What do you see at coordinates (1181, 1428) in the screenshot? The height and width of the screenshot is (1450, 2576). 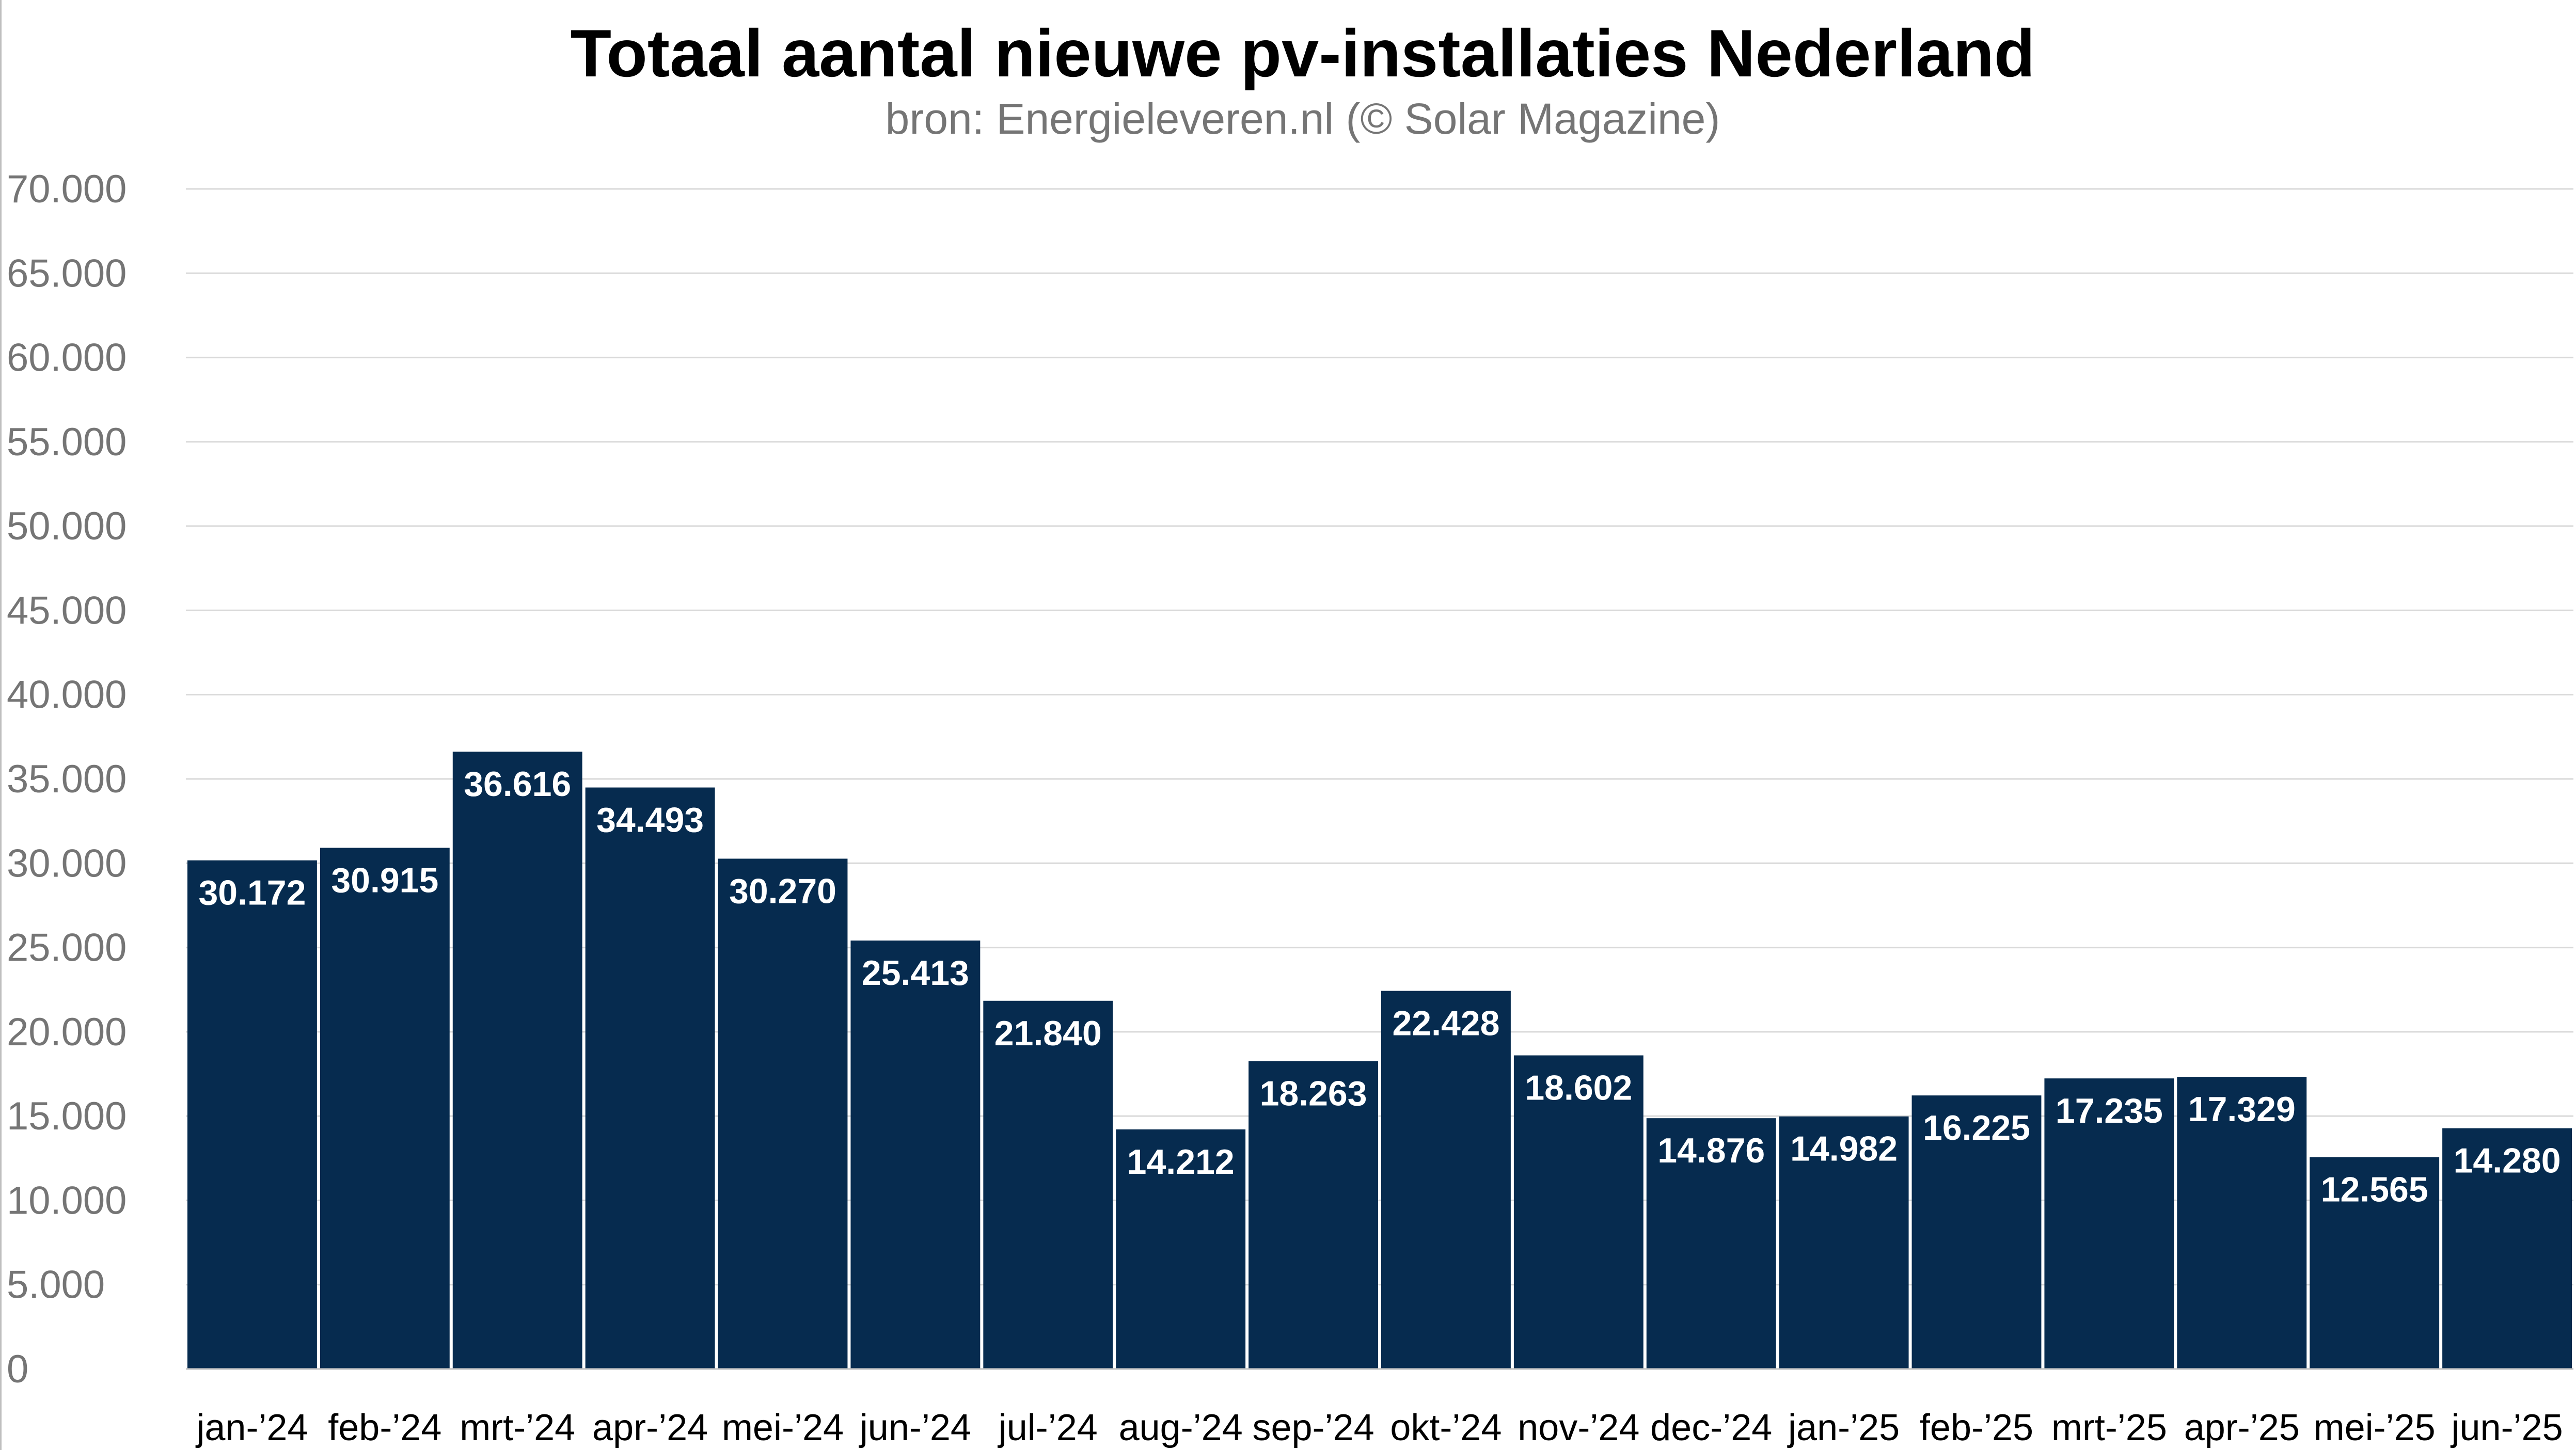 I see `x-tick-label: aug-’24` at bounding box center [1181, 1428].